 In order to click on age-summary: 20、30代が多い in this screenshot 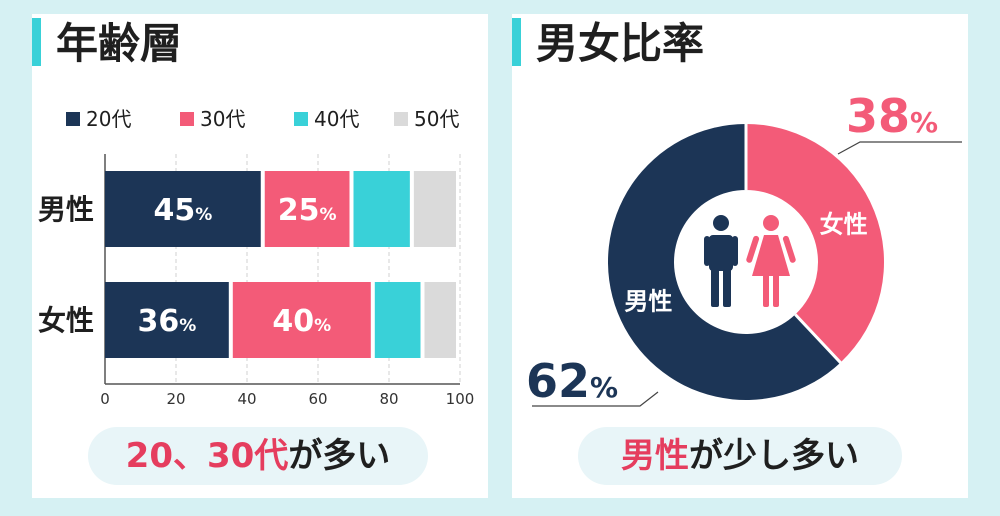, I will do `click(258, 456)`.